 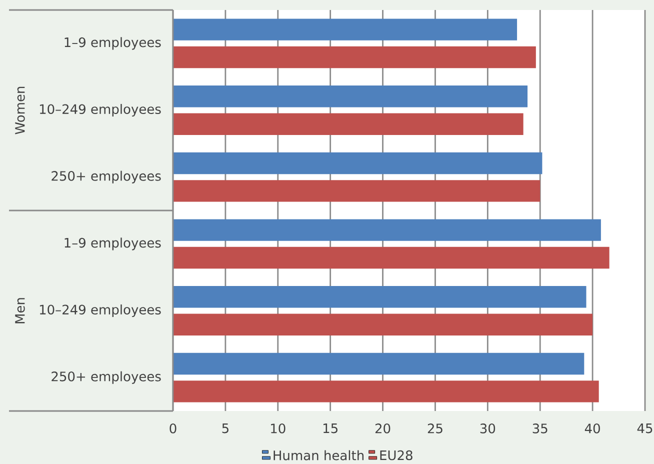 I want to click on legend-label: EU28, so click(x=396, y=455).